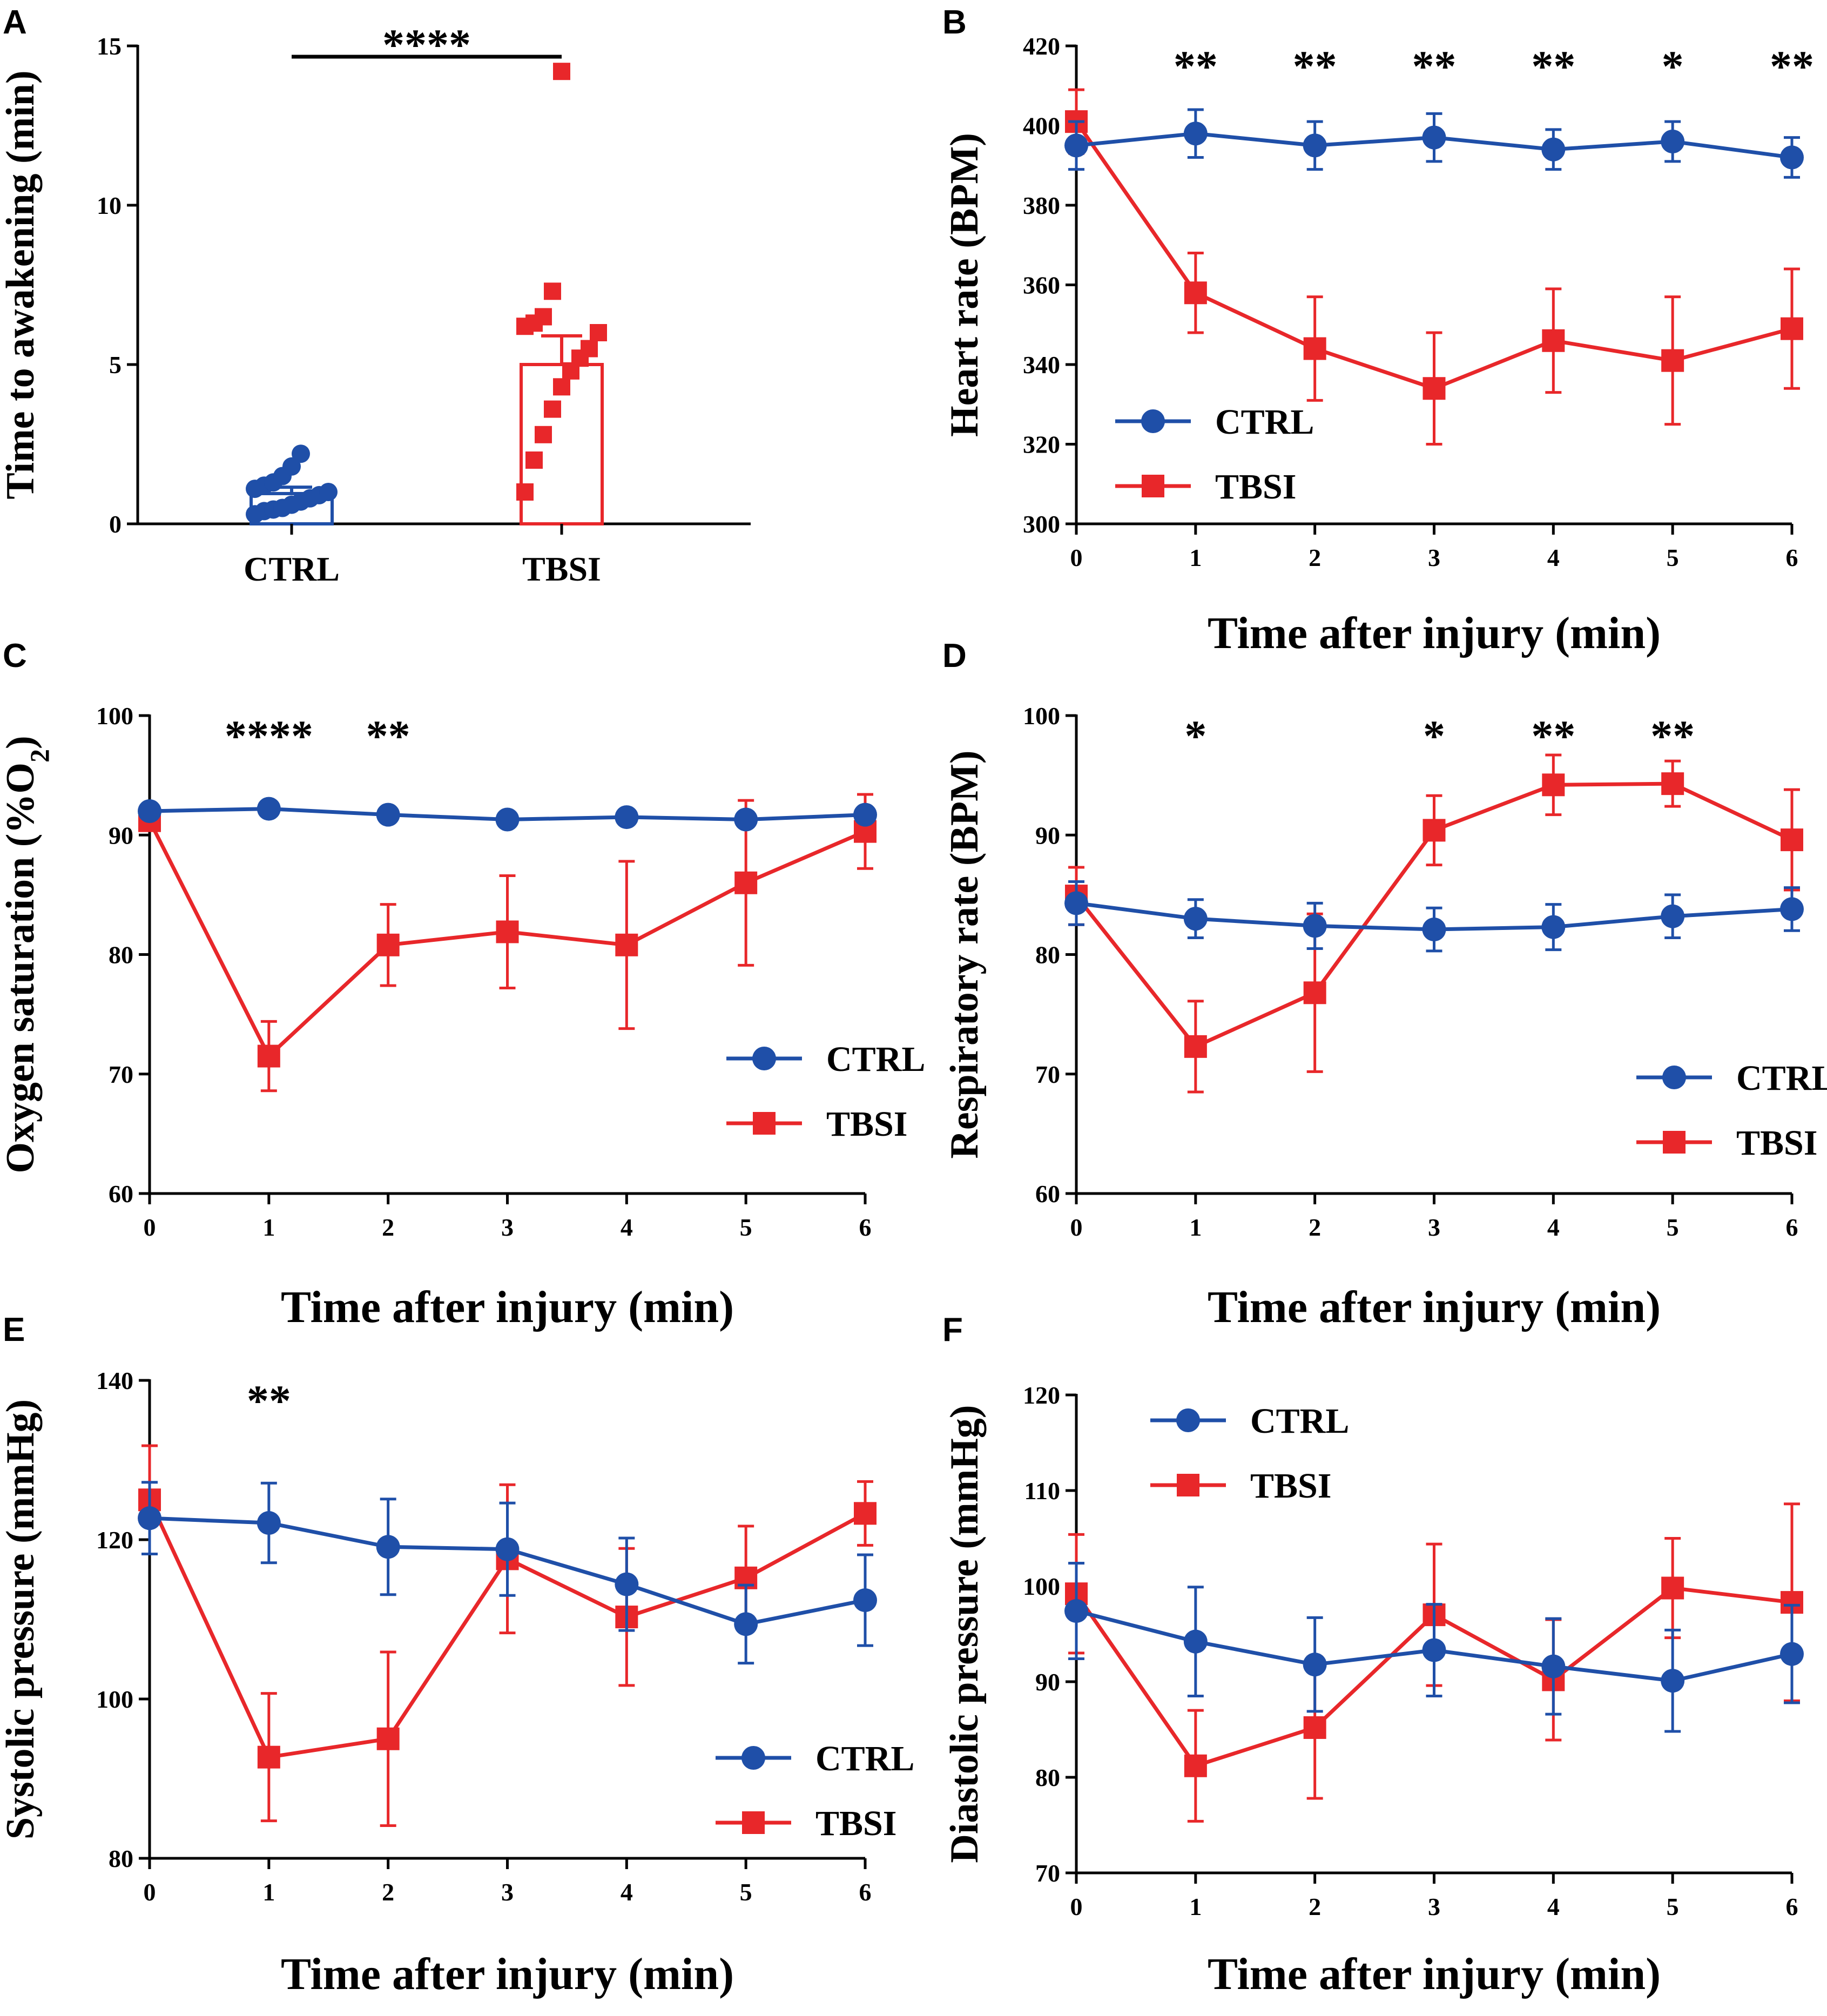 This screenshot has height=2016, width=1827. I want to click on y-axis-label: Time to awakening (min), so click(21, 284).